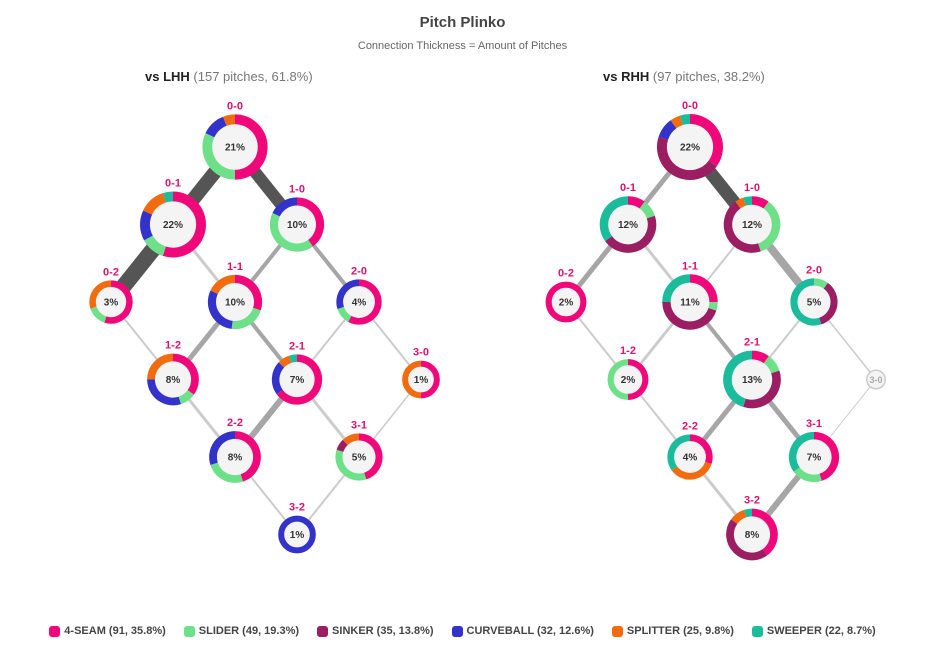 The height and width of the screenshot is (655, 925). I want to click on count-node: 8% 3-2, so click(752, 528).